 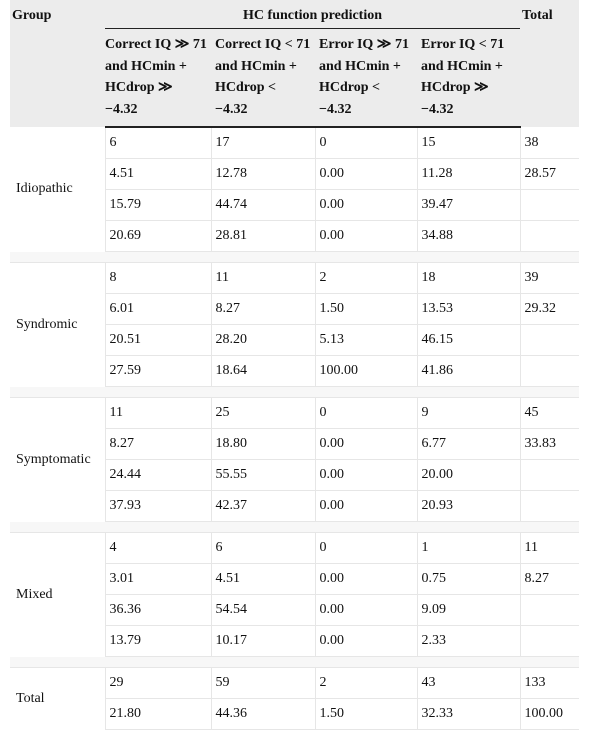 I want to click on value-cell: 43, so click(x=468, y=683).